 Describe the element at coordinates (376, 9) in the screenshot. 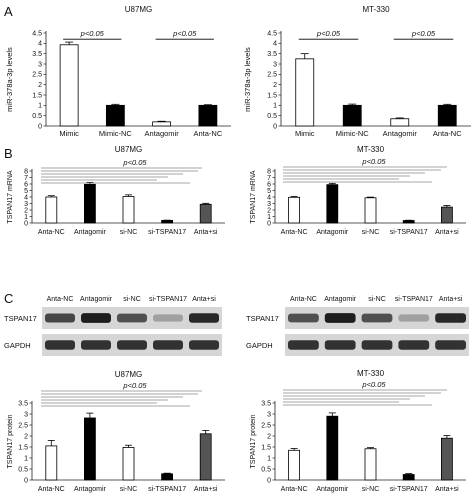

I see `chart-title: MT-330` at that location.